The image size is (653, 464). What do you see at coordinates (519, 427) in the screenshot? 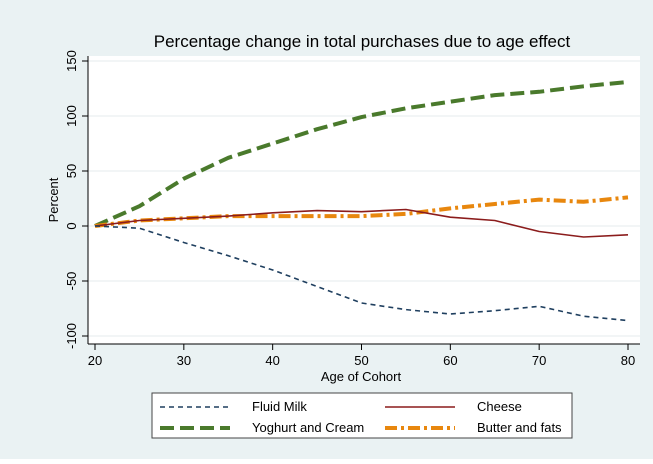
I see `legend-label: Butter and fats` at bounding box center [519, 427].